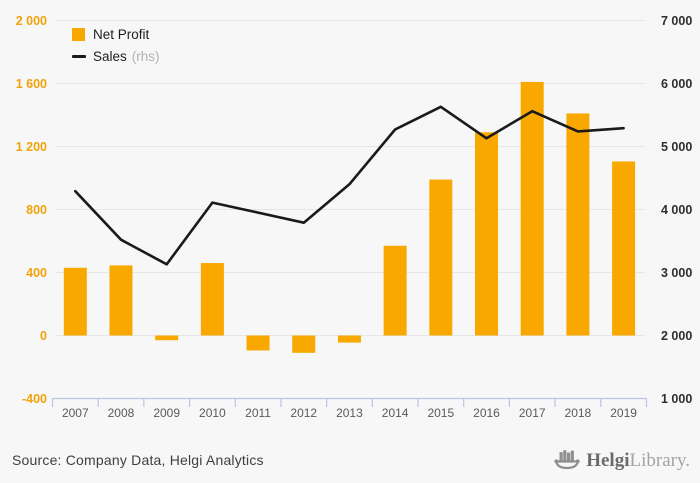 The width and height of the screenshot is (700, 483). What do you see at coordinates (676, 273) in the screenshot?
I see `right-axis-label: 3 000` at bounding box center [676, 273].